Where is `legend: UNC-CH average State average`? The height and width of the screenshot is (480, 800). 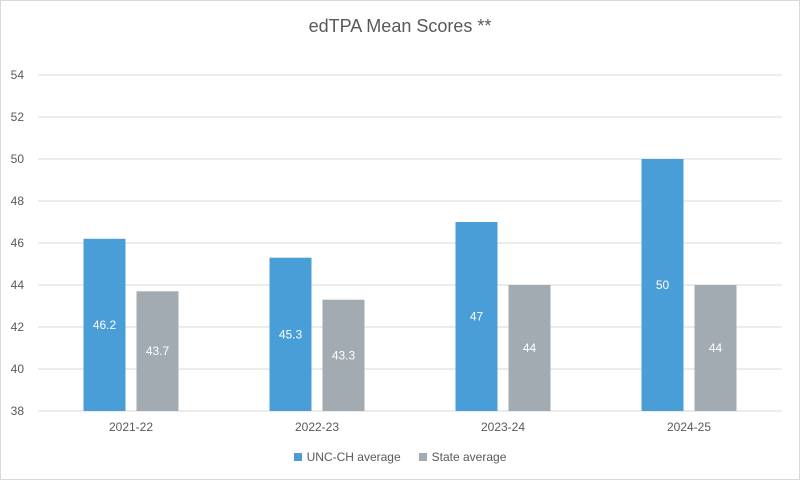
legend: UNC-CH average State average is located at coordinates (400, 457).